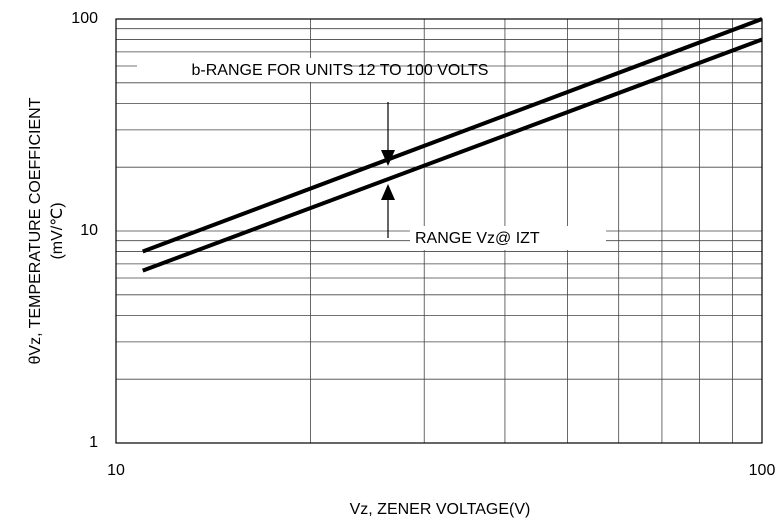  I want to click on y-tick-label: 10, so click(89, 230).